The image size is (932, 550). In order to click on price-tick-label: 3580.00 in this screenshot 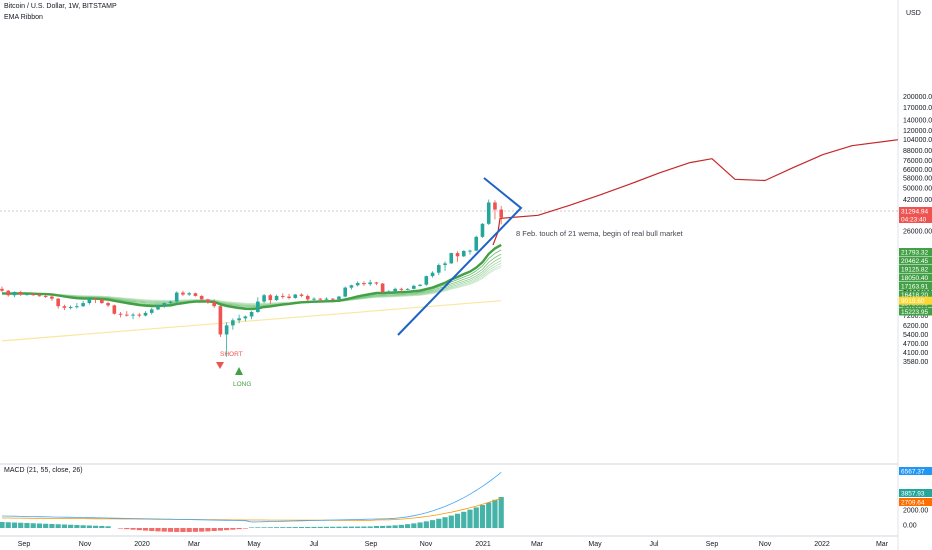, I will do `click(915, 362)`.